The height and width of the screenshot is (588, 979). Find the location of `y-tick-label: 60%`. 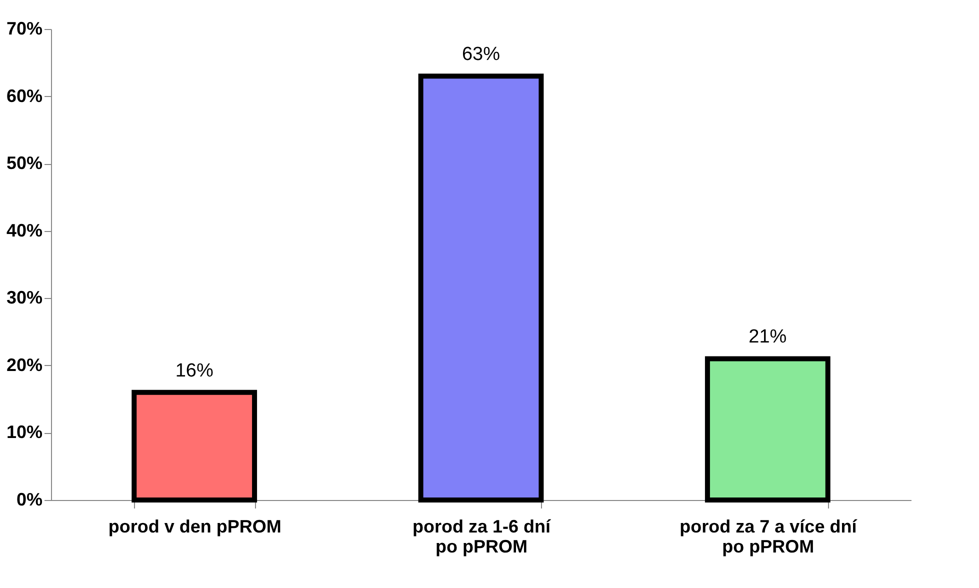

y-tick-label: 60% is located at coordinates (24, 96).